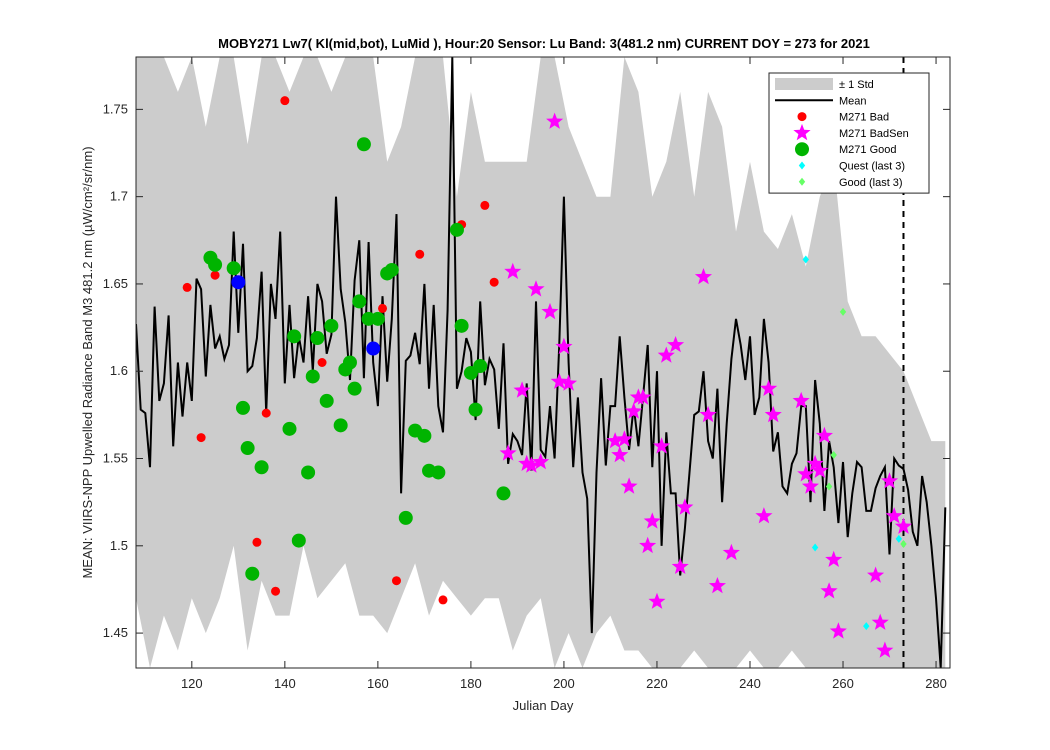 Image resolution: width=1050 pixels, height=750 pixels. What do you see at coordinates (866, 428) in the screenshot?
I see `series-diamond-green` at bounding box center [866, 428].